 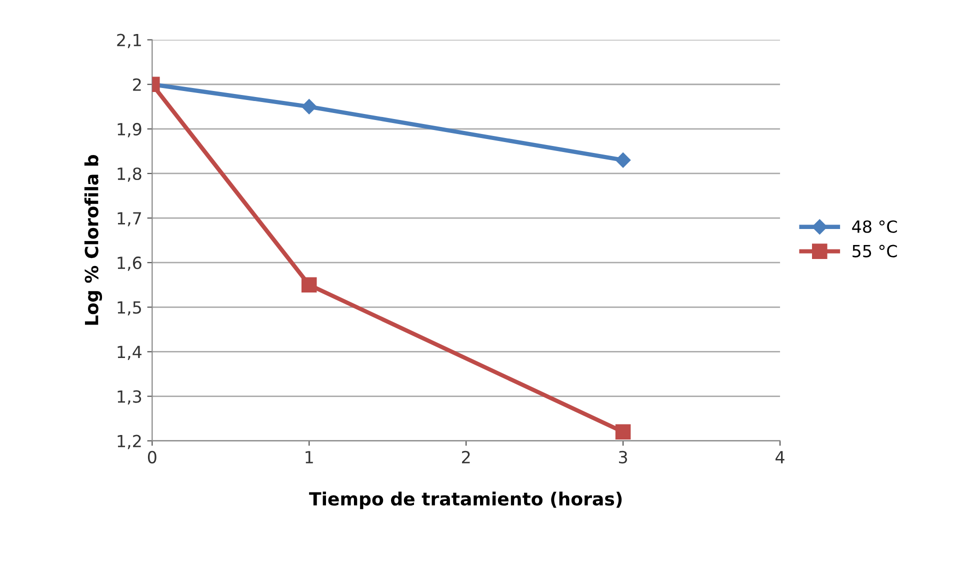 What do you see at coordinates (130, 263) in the screenshot?
I see `y-tick-label: 1,6` at bounding box center [130, 263].